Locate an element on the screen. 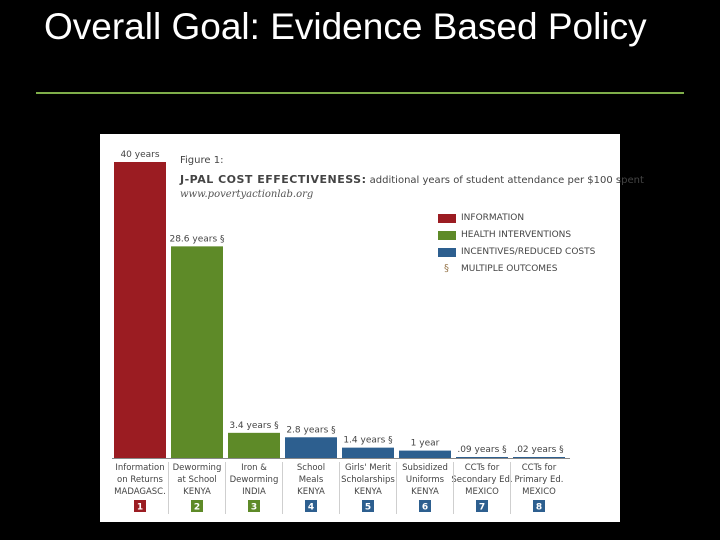 This screenshot has height=540, width=720. data-label: 28.6 years § is located at coordinates (197, 239).